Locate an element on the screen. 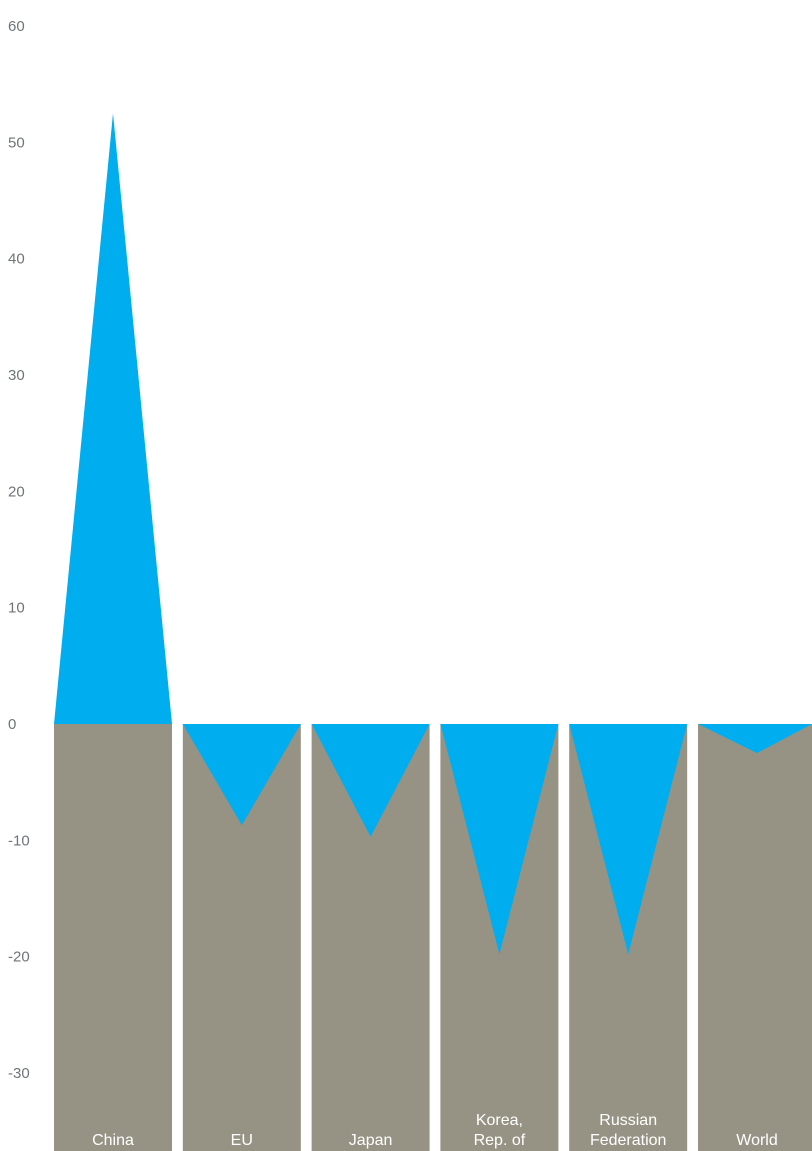 Image resolution: width=812 pixels, height=1151 pixels. y-tick-label: 60 is located at coordinates (16, 26).